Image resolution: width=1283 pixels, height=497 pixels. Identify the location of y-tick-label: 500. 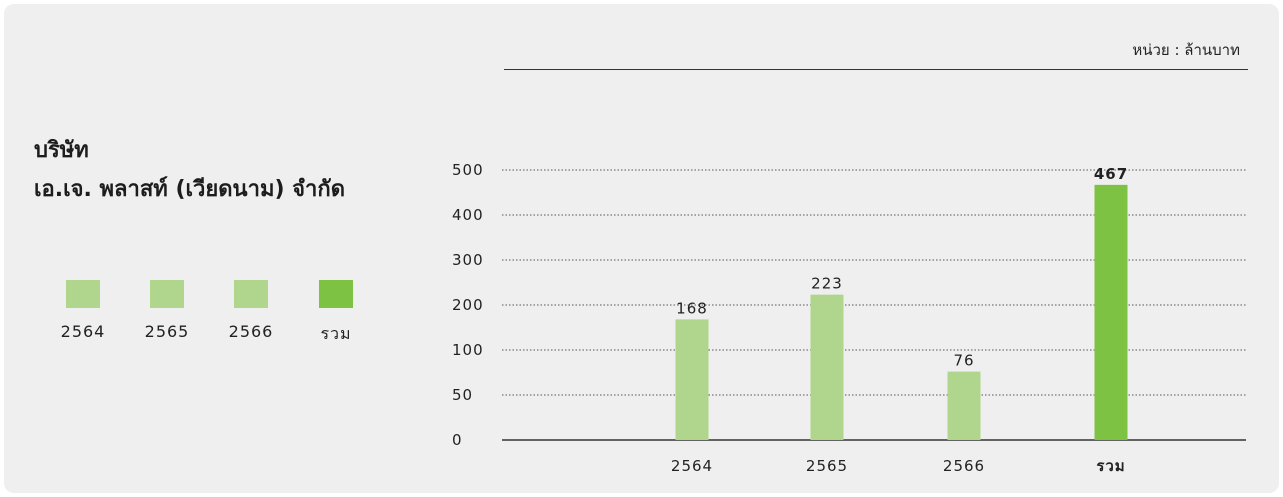
(468, 170).